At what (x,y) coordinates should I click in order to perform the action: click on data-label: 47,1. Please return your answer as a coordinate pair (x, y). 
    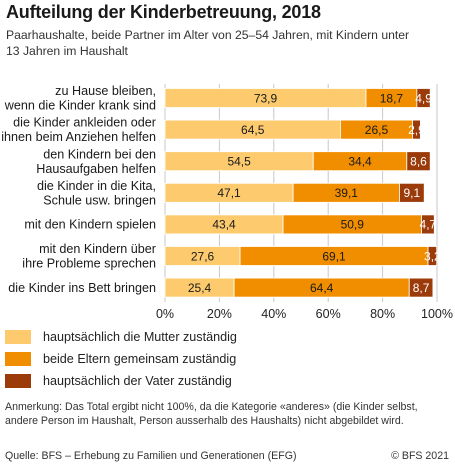
    Looking at the image, I should click on (229, 193).